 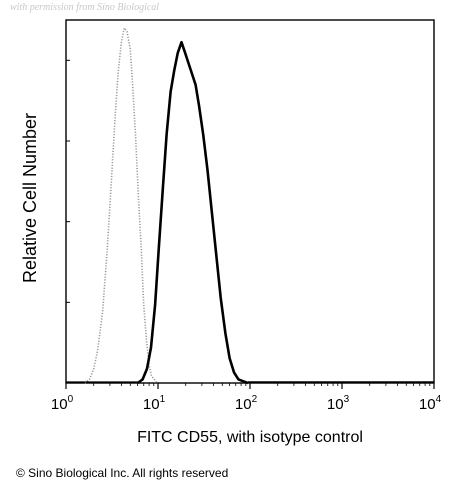 I want to click on x-tick-label: 10³, so click(x=338, y=403).